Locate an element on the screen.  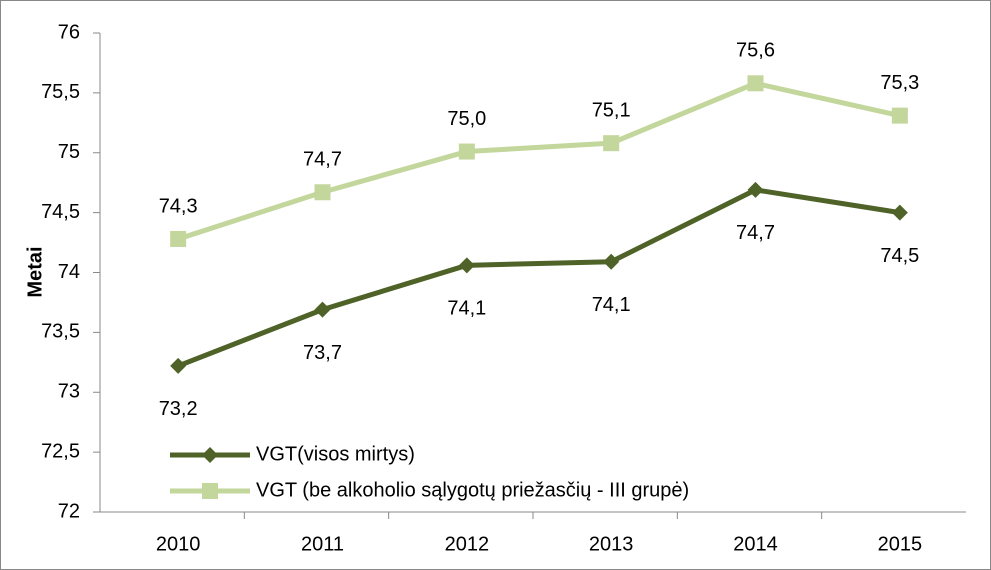
data-label: 73,7 is located at coordinates (322, 353).